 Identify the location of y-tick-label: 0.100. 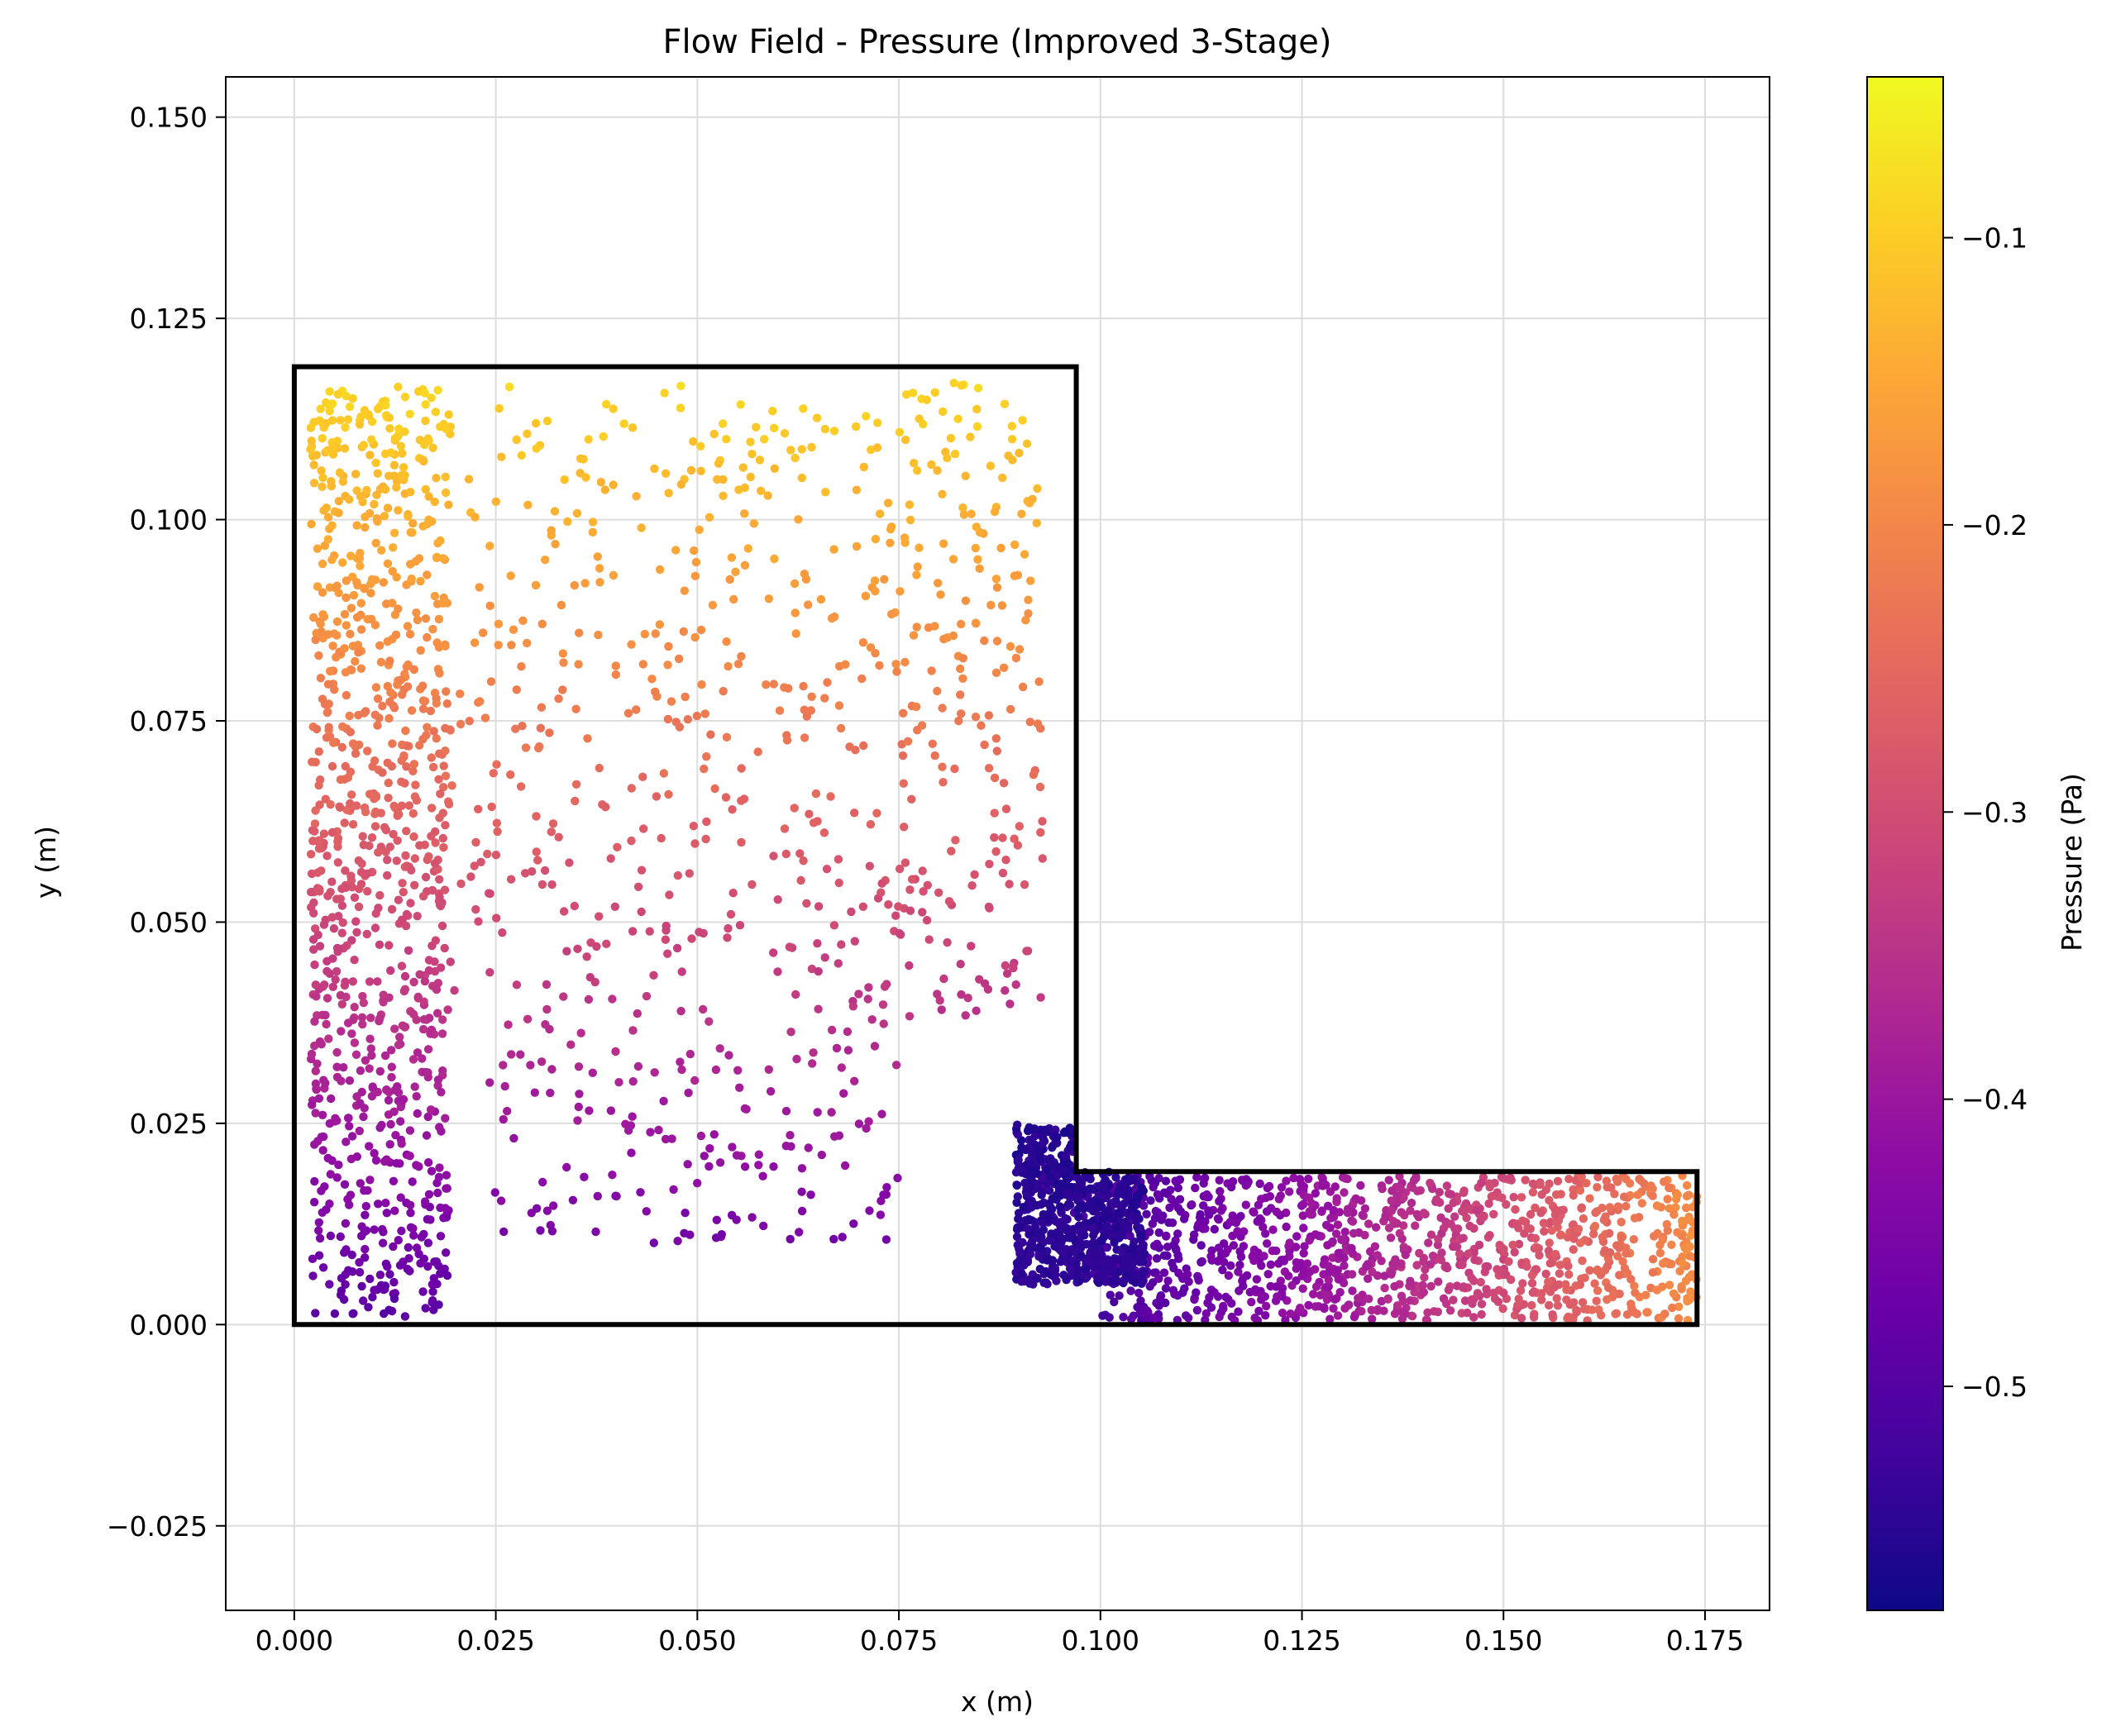
(169, 520).